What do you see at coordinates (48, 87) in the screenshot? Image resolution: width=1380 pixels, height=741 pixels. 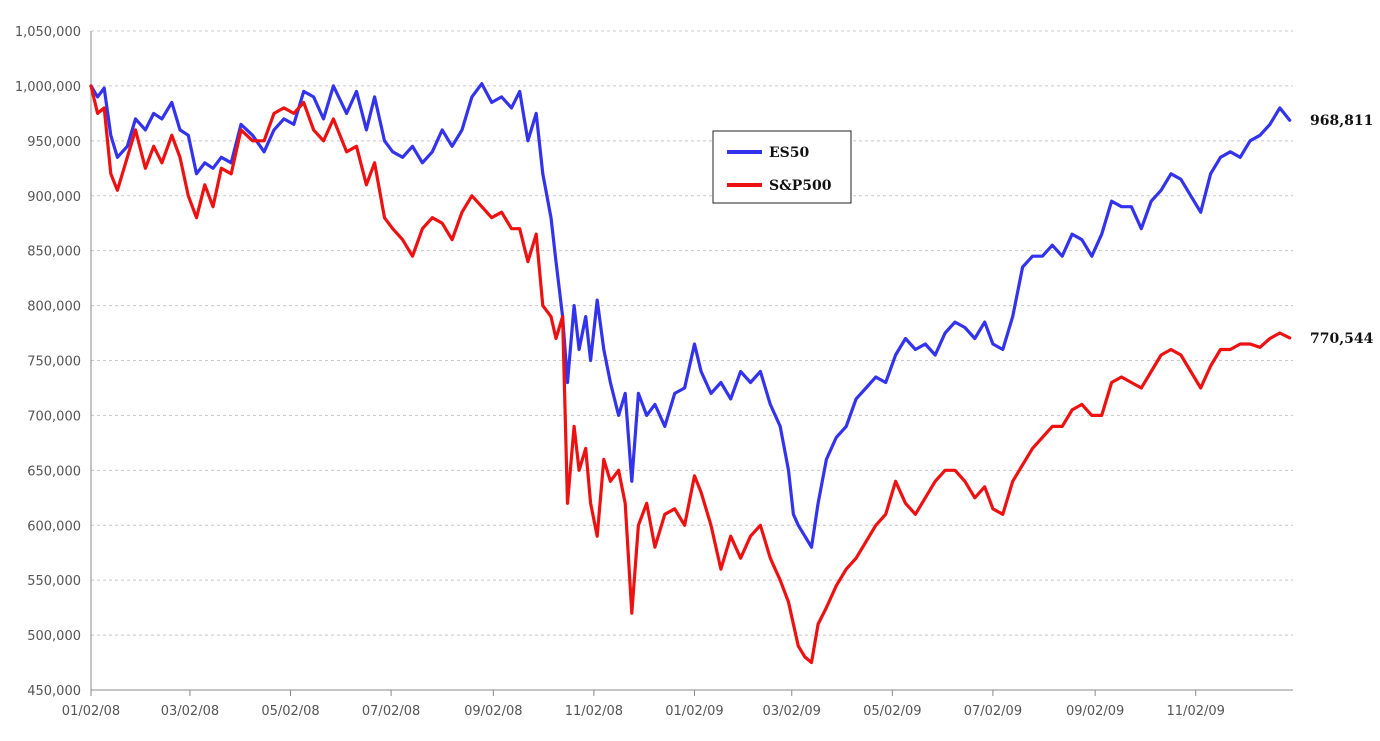 I see `y-tick-label: 1,000,000` at bounding box center [48, 87].